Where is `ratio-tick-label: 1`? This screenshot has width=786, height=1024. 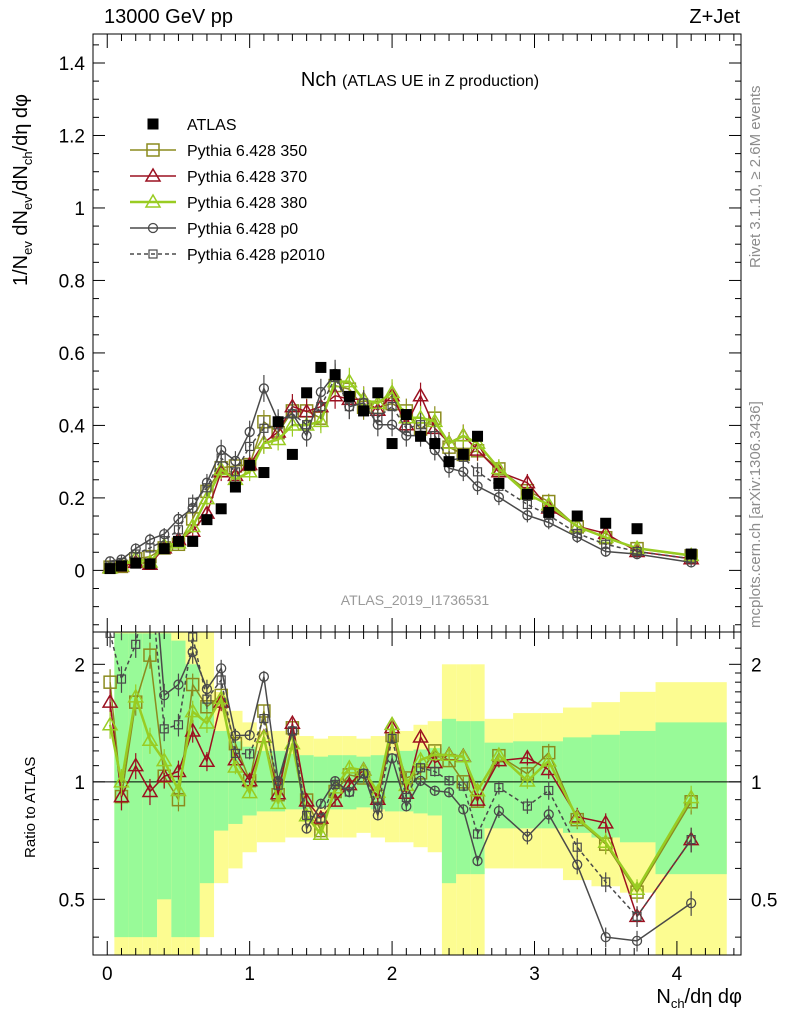 ratio-tick-label: 1 is located at coordinates (79, 783).